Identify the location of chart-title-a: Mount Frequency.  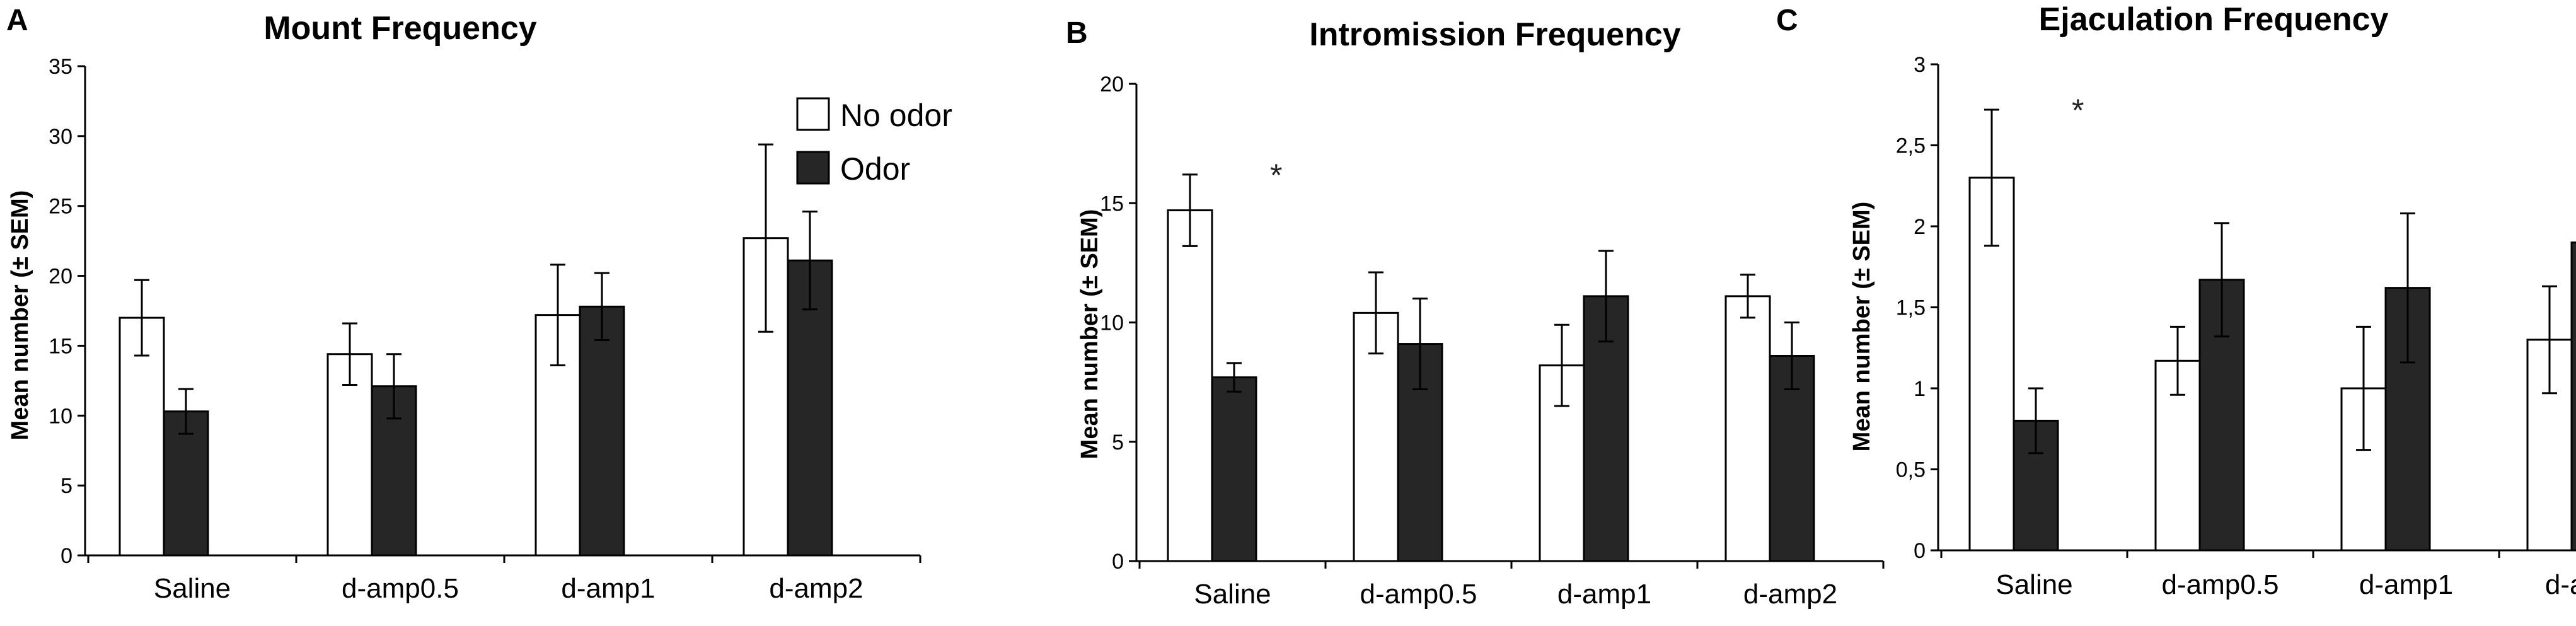
(399, 28).